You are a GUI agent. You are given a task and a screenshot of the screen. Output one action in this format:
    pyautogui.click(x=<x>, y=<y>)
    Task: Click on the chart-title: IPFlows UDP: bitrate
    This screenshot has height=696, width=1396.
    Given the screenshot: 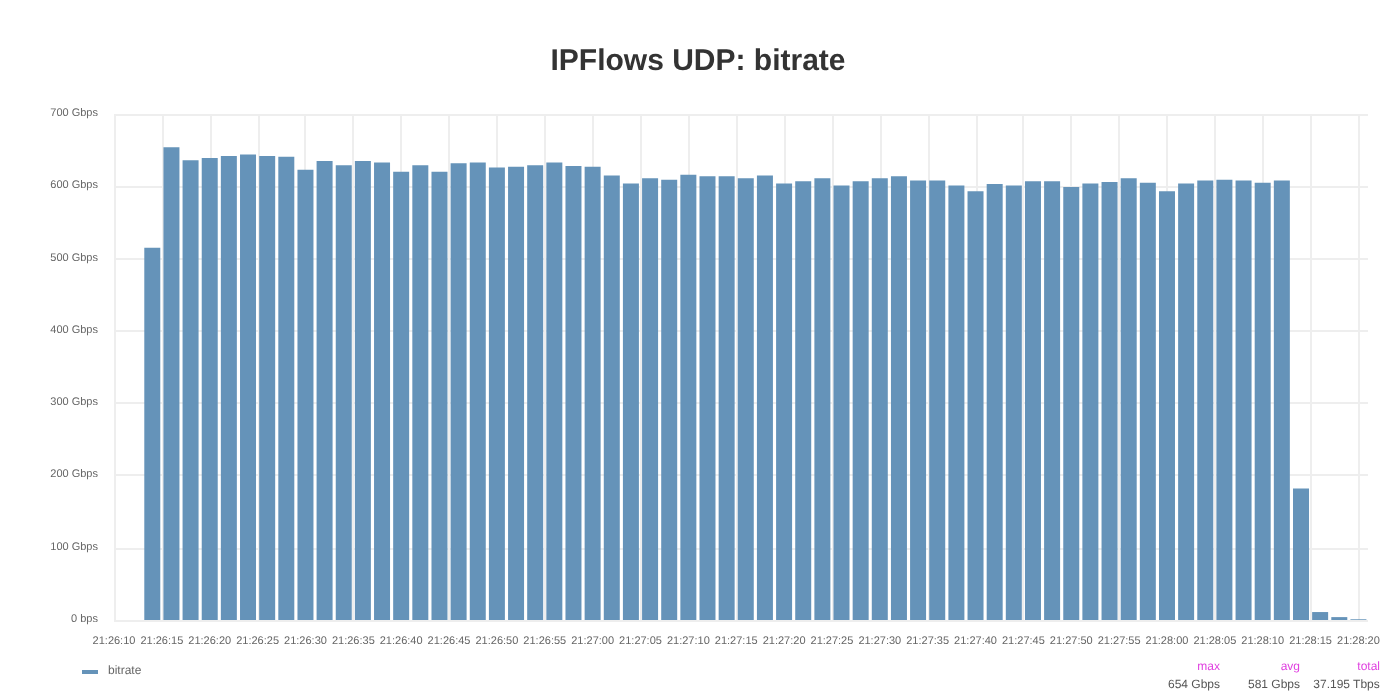 What is the action you would take?
    pyautogui.click(x=698, y=61)
    